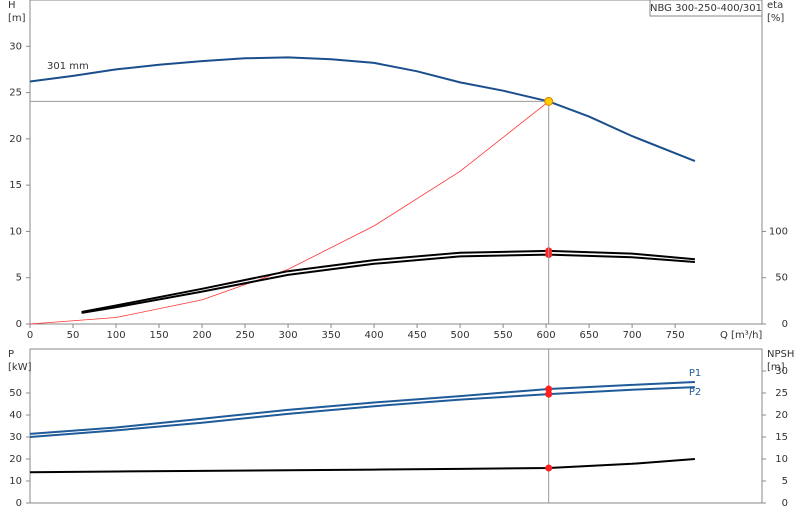 This screenshot has height=520, width=800. What do you see at coordinates (19, 278) in the screenshot?
I see `y-tick-label: 5` at bounding box center [19, 278].